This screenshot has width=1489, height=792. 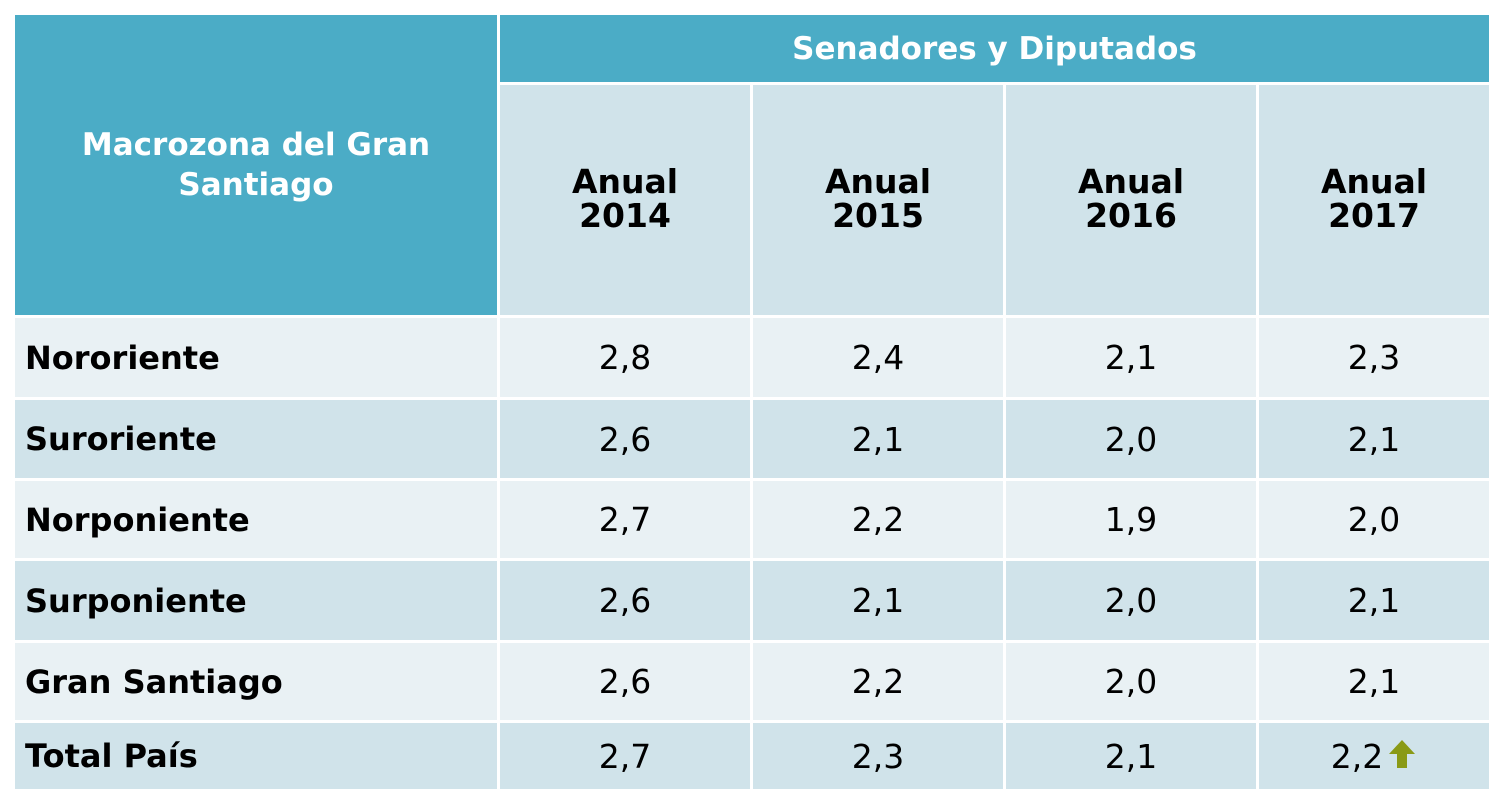 What do you see at coordinates (121, 439) in the screenshot?
I see `row-label-text: Suroriente` at bounding box center [121, 439].